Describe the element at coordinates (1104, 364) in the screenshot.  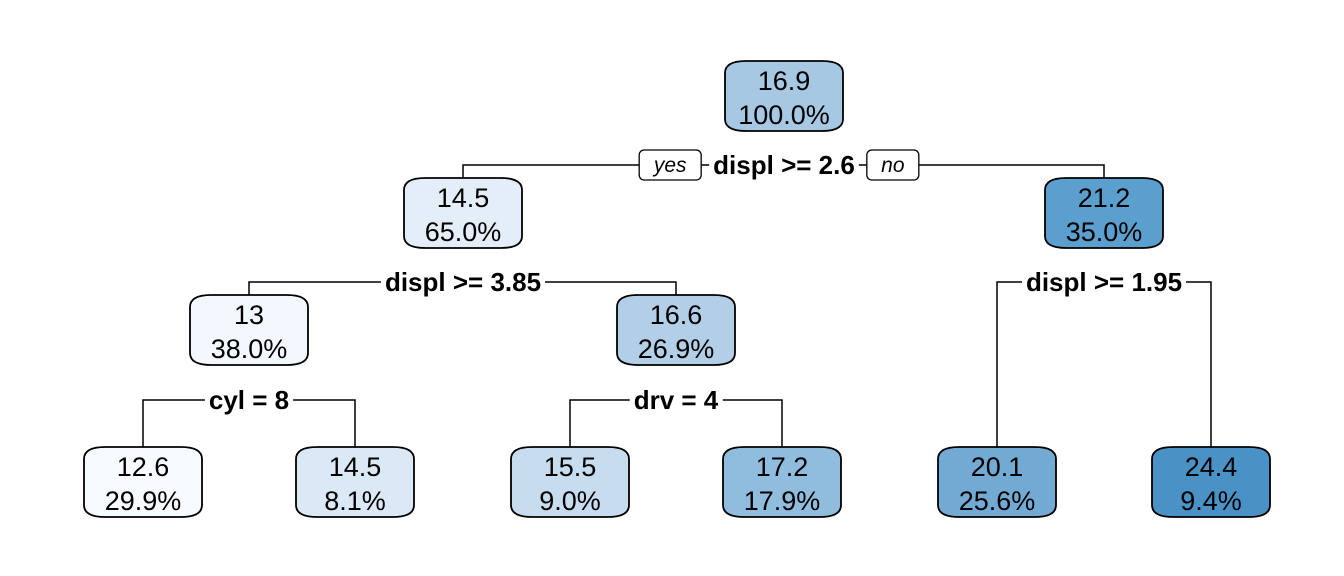
I see `edge-n3` at that location.